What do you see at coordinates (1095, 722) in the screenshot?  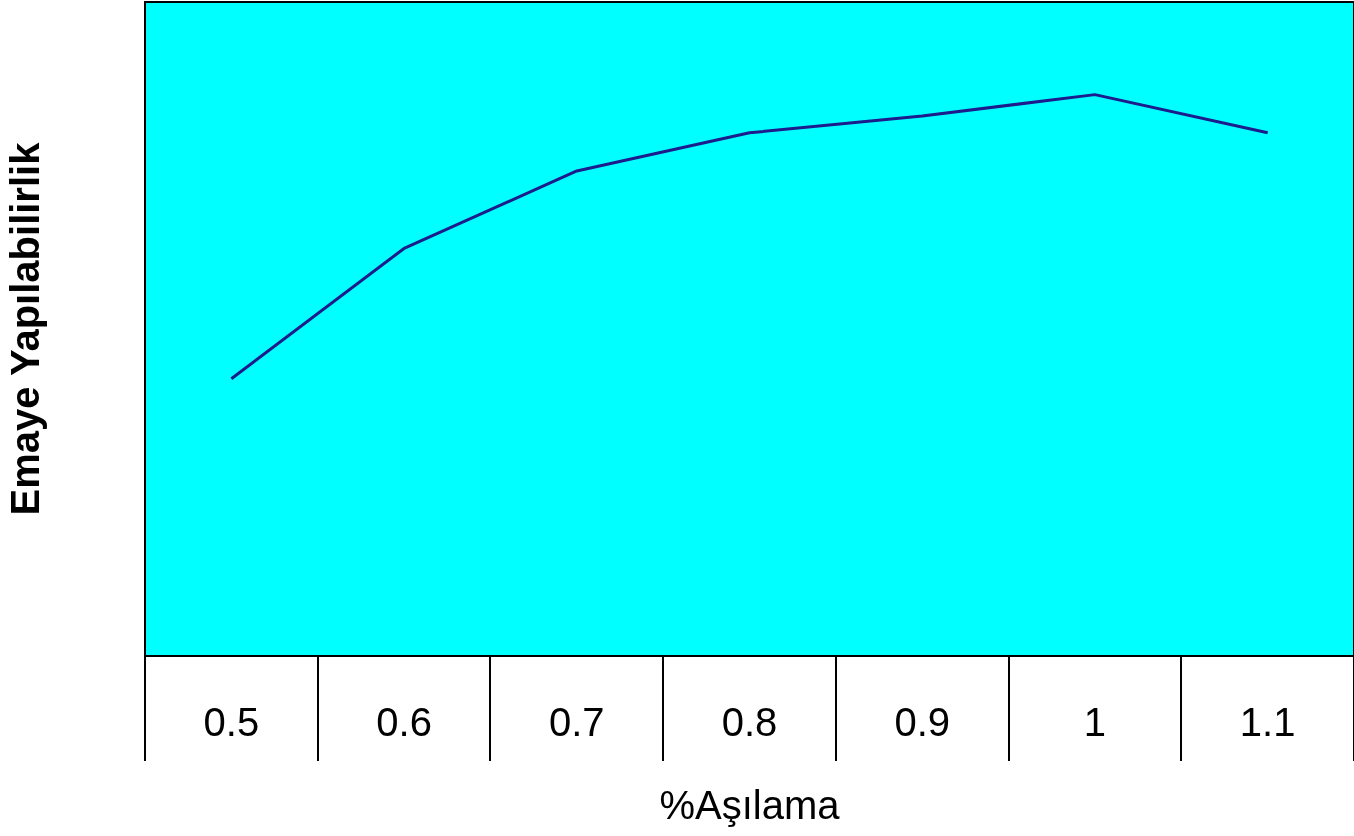 I see `x-tick-label: 1` at bounding box center [1095, 722].